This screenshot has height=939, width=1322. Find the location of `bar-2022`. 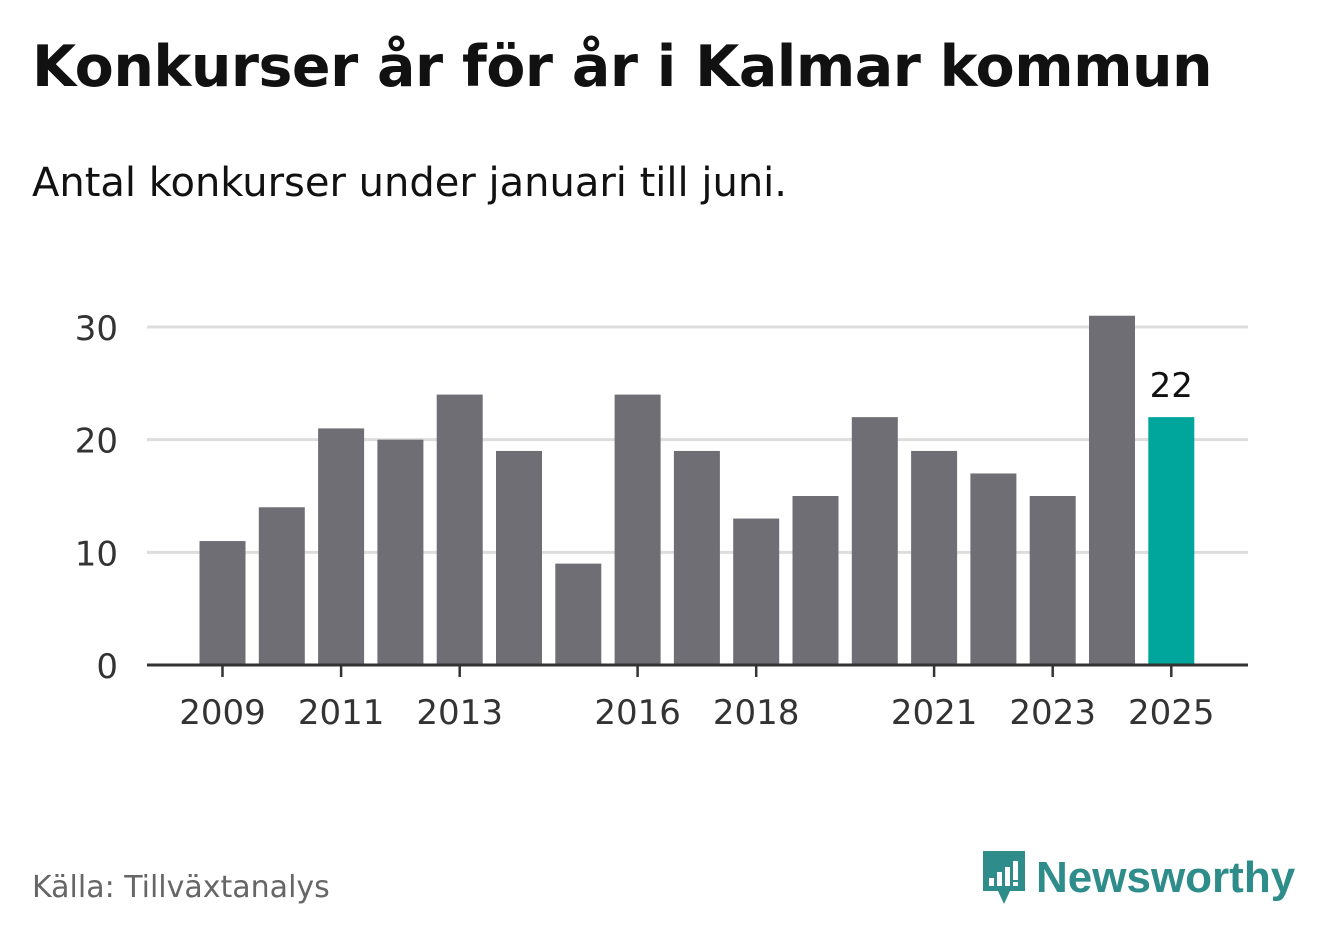

bar-2022 is located at coordinates (993, 569).